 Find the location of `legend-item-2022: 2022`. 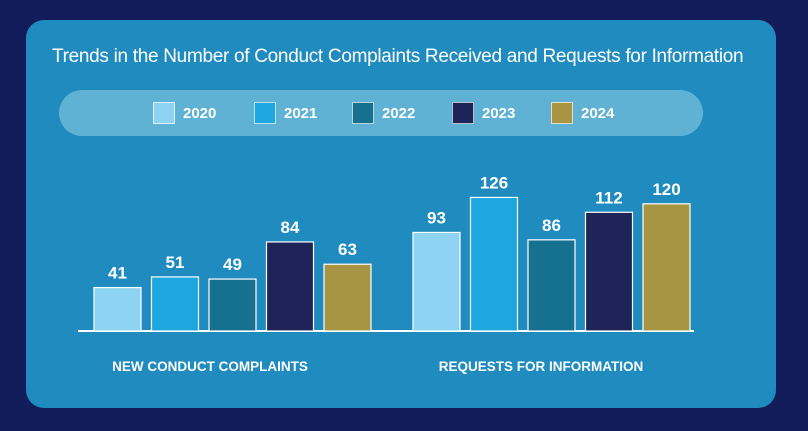

legend-item-2022: 2022 is located at coordinates (383, 113).